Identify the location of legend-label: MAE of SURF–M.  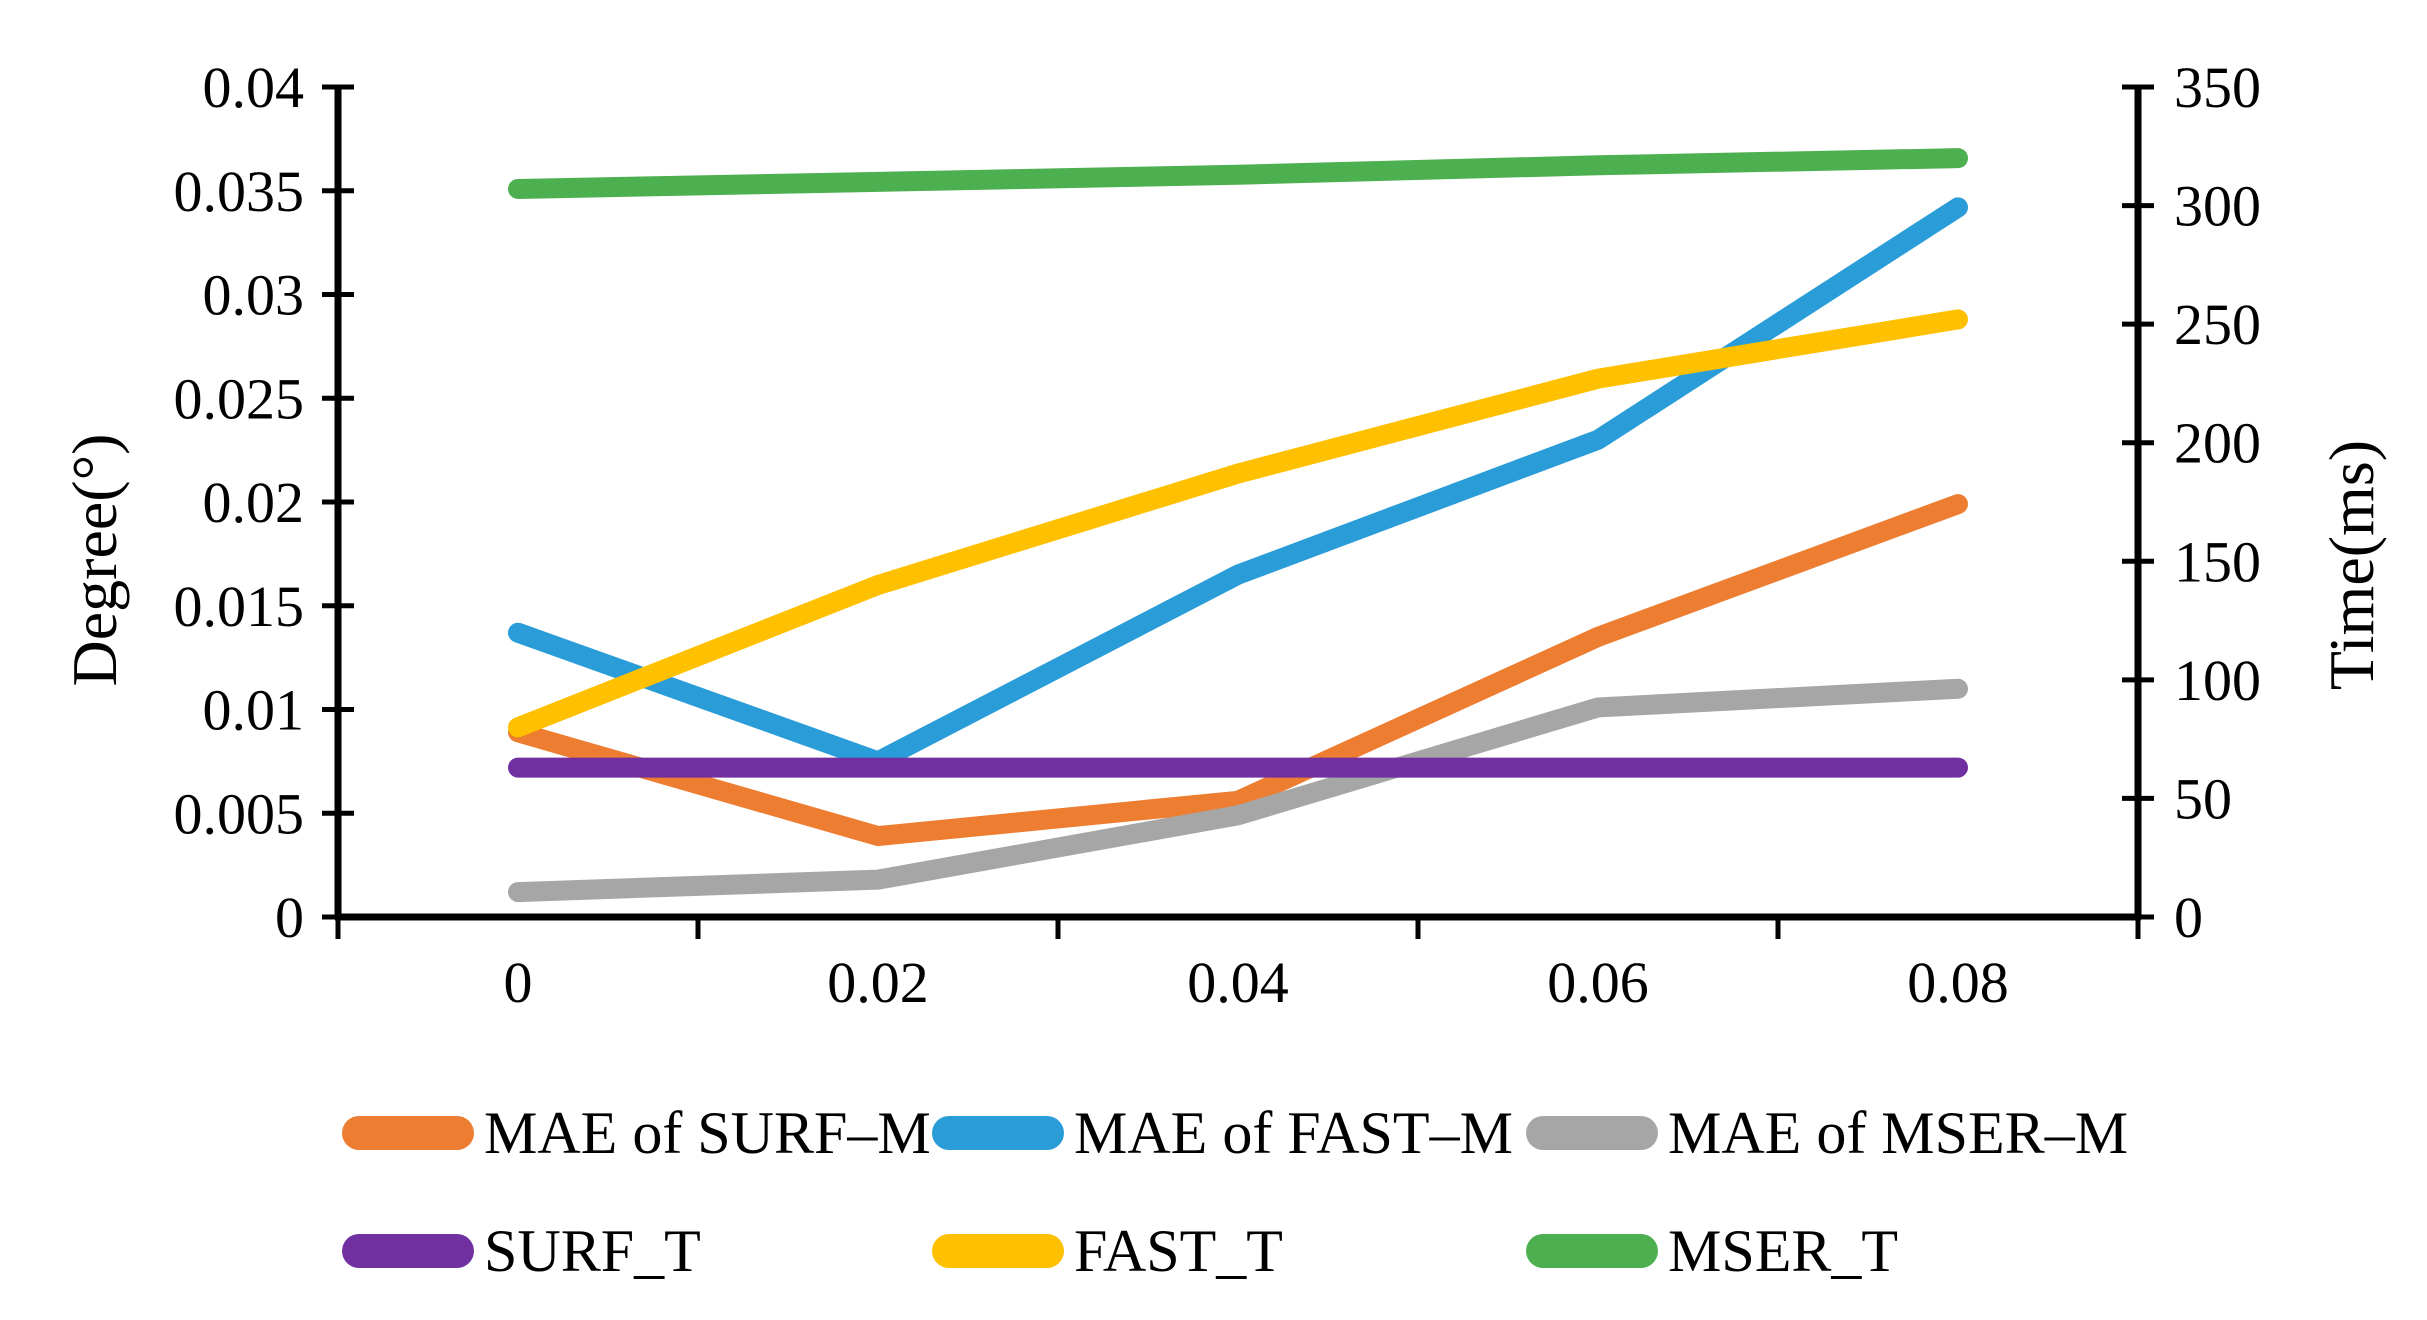
(707, 1132).